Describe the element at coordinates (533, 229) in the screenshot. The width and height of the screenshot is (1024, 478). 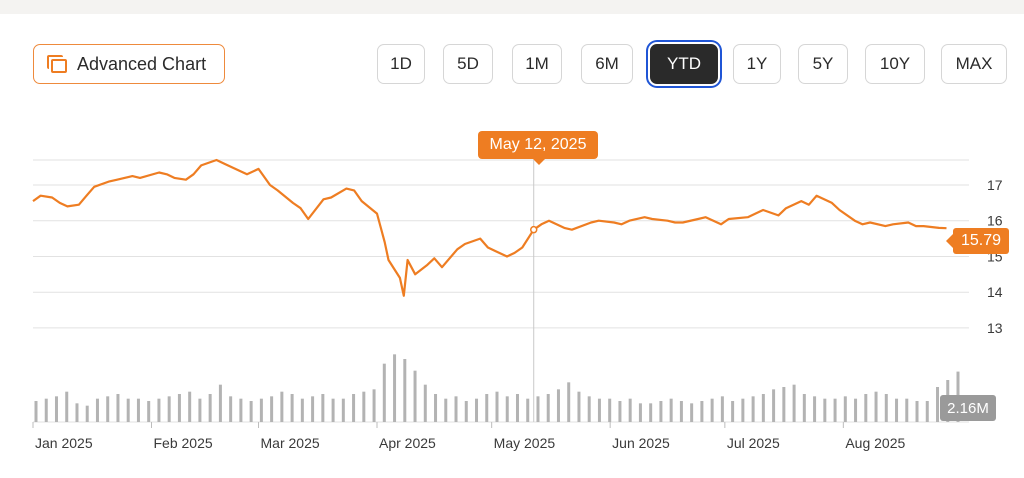
I see `crosshair-point` at that location.